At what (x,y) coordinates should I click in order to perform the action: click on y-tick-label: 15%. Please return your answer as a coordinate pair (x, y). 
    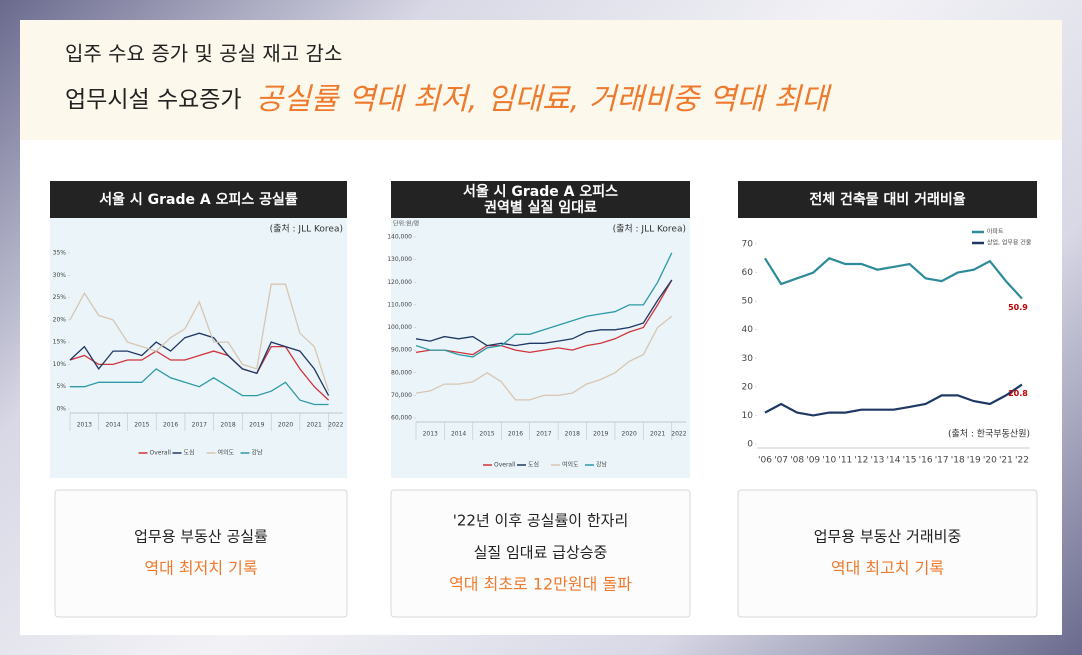
    Looking at the image, I should click on (60, 342).